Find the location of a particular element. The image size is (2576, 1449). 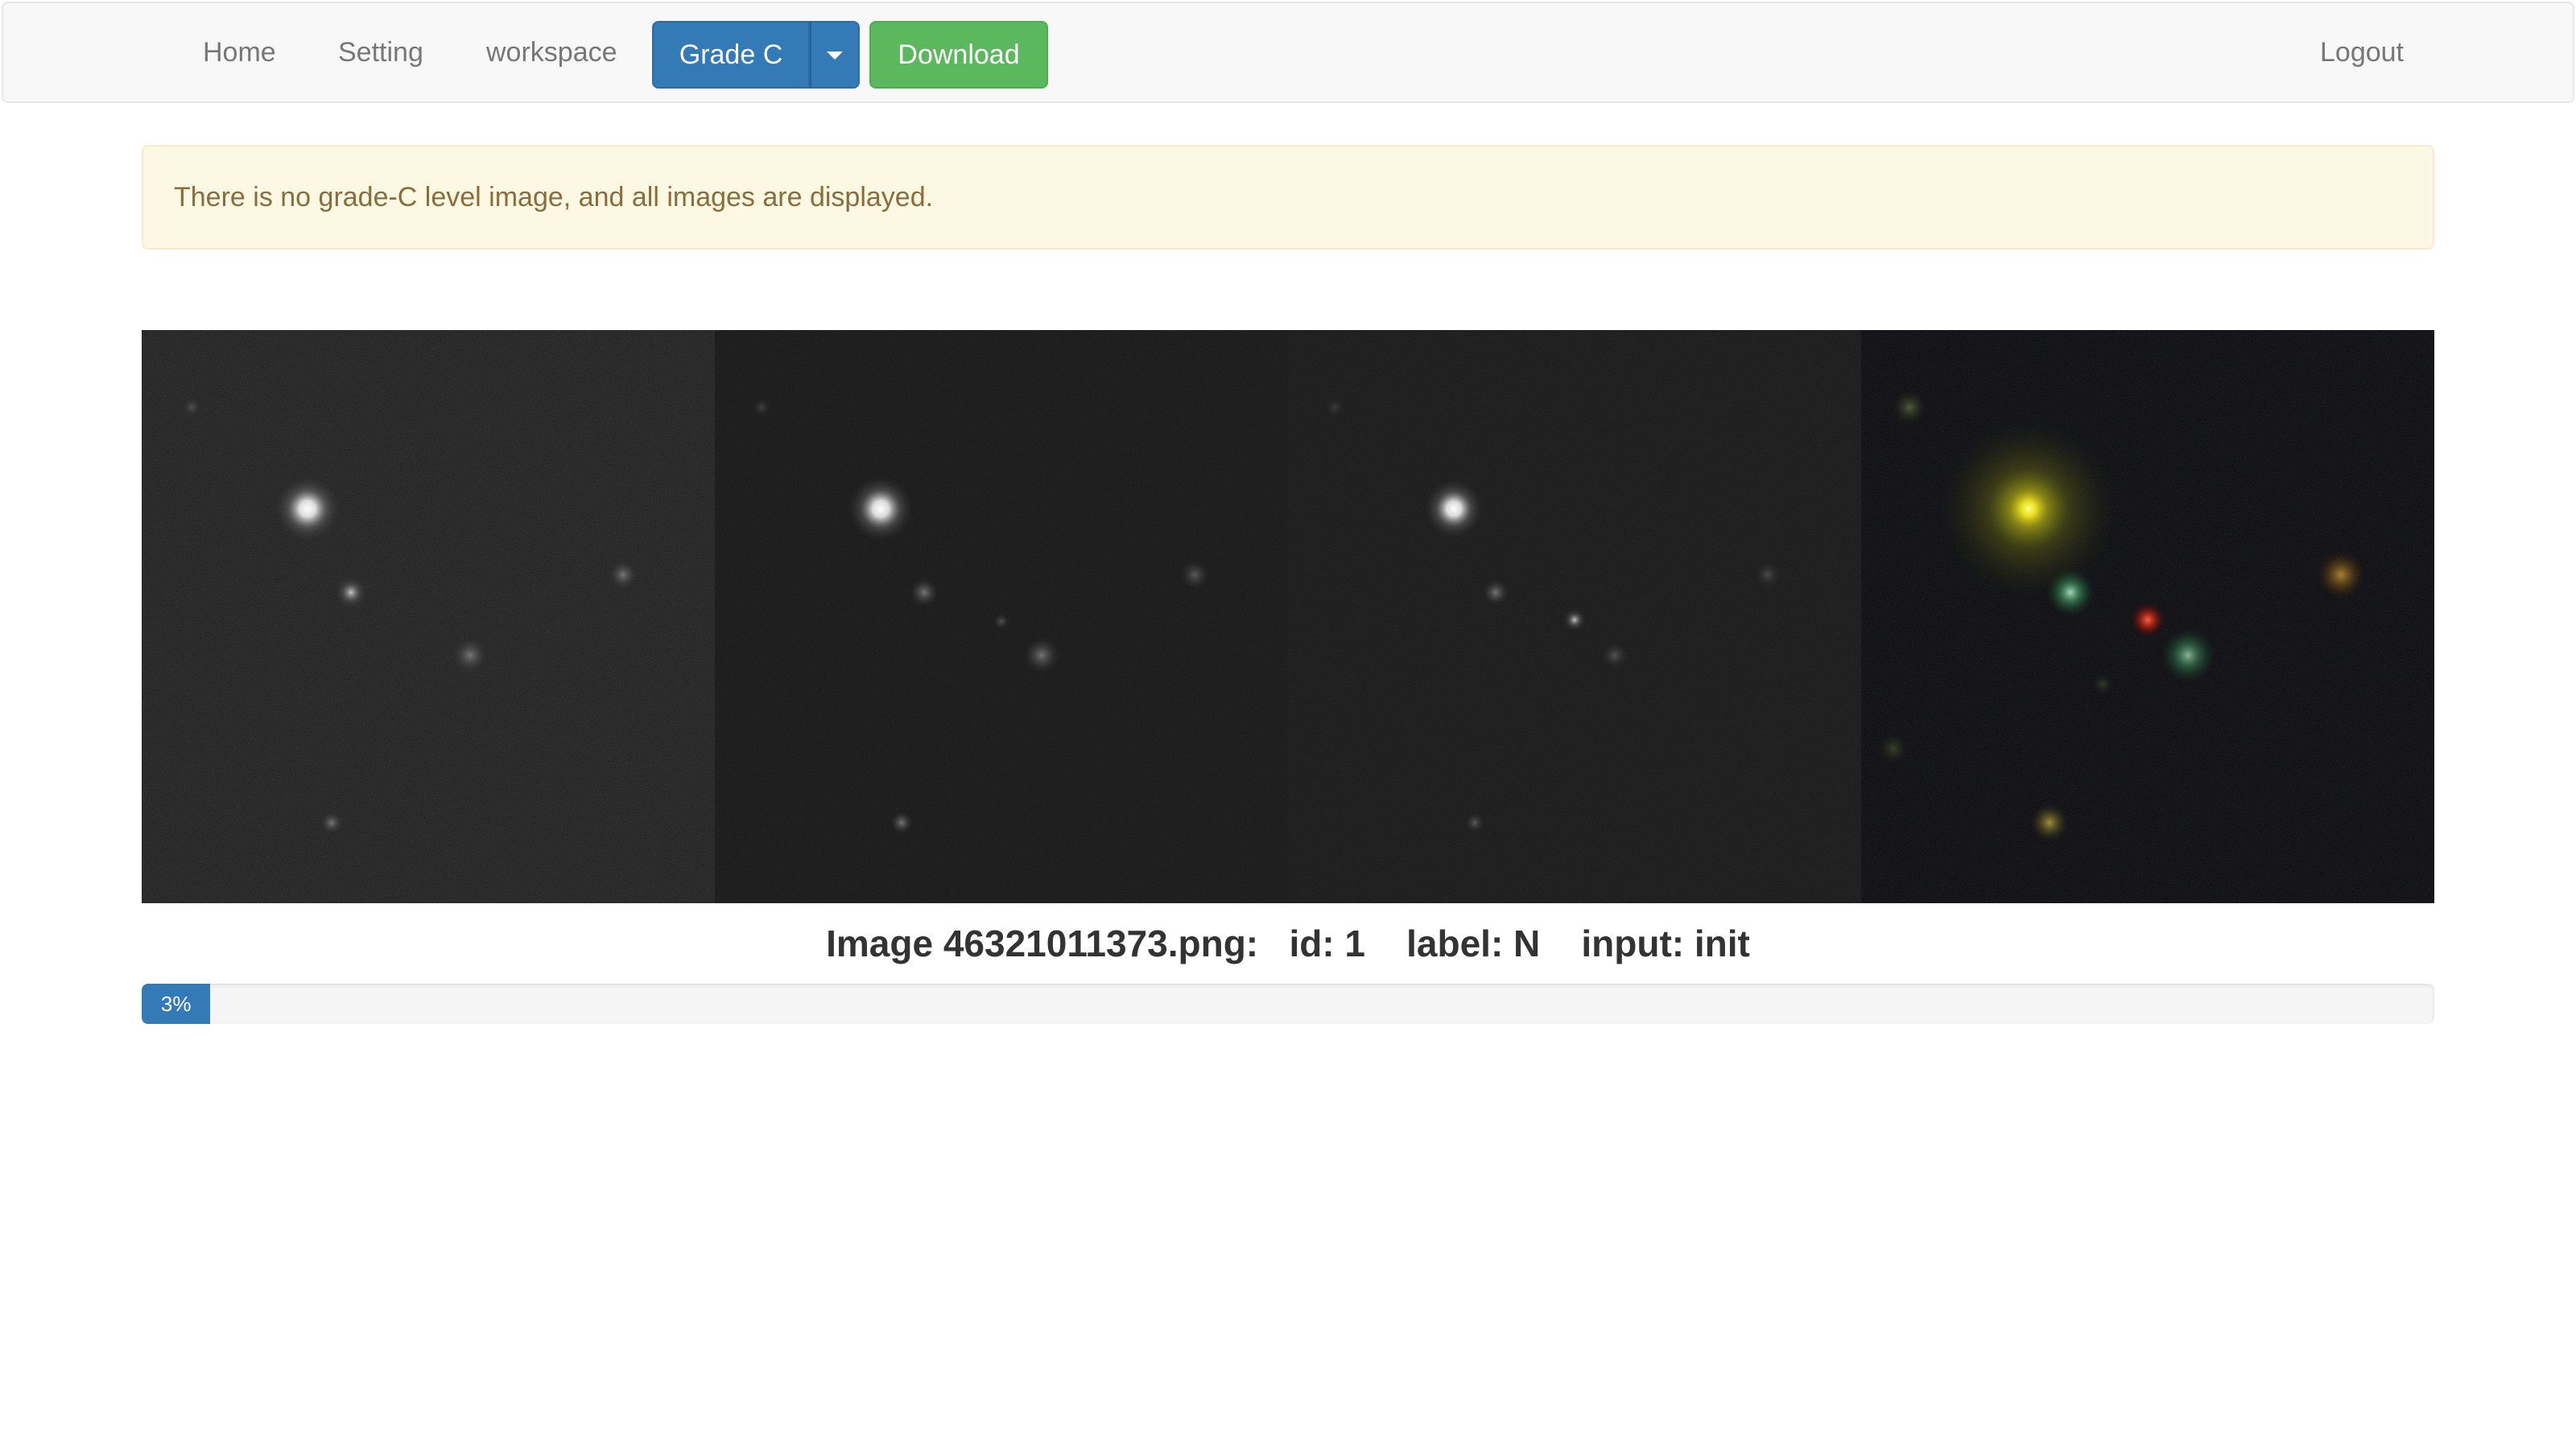

grade-button: Grade C is located at coordinates (731, 55).